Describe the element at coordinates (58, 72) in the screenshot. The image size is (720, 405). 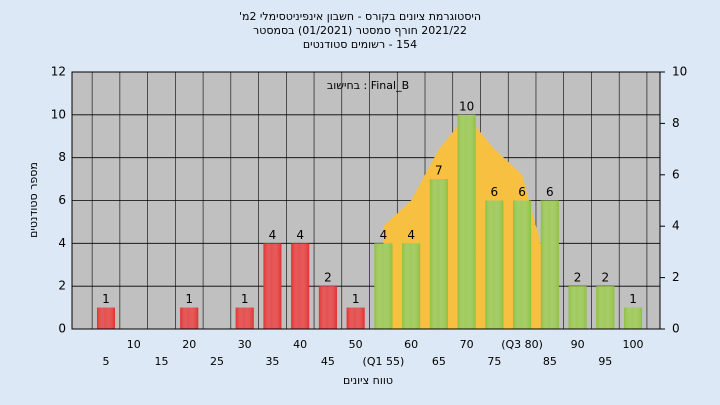
I see `y-tick-label: 12` at that location.